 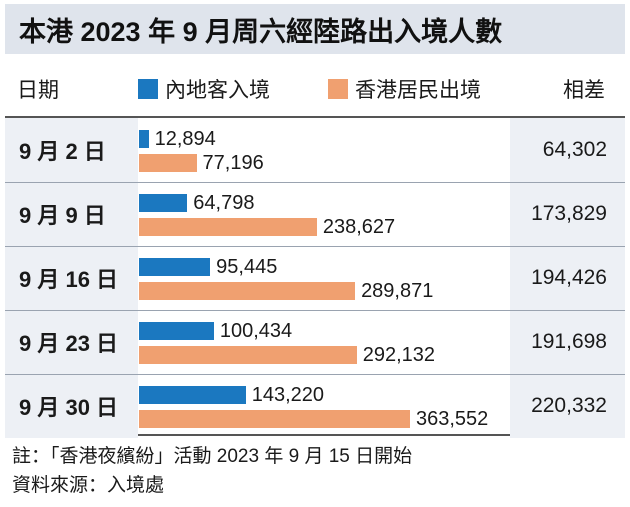 I want to click on date-column-header: 日期, so click(x=38, y=90).